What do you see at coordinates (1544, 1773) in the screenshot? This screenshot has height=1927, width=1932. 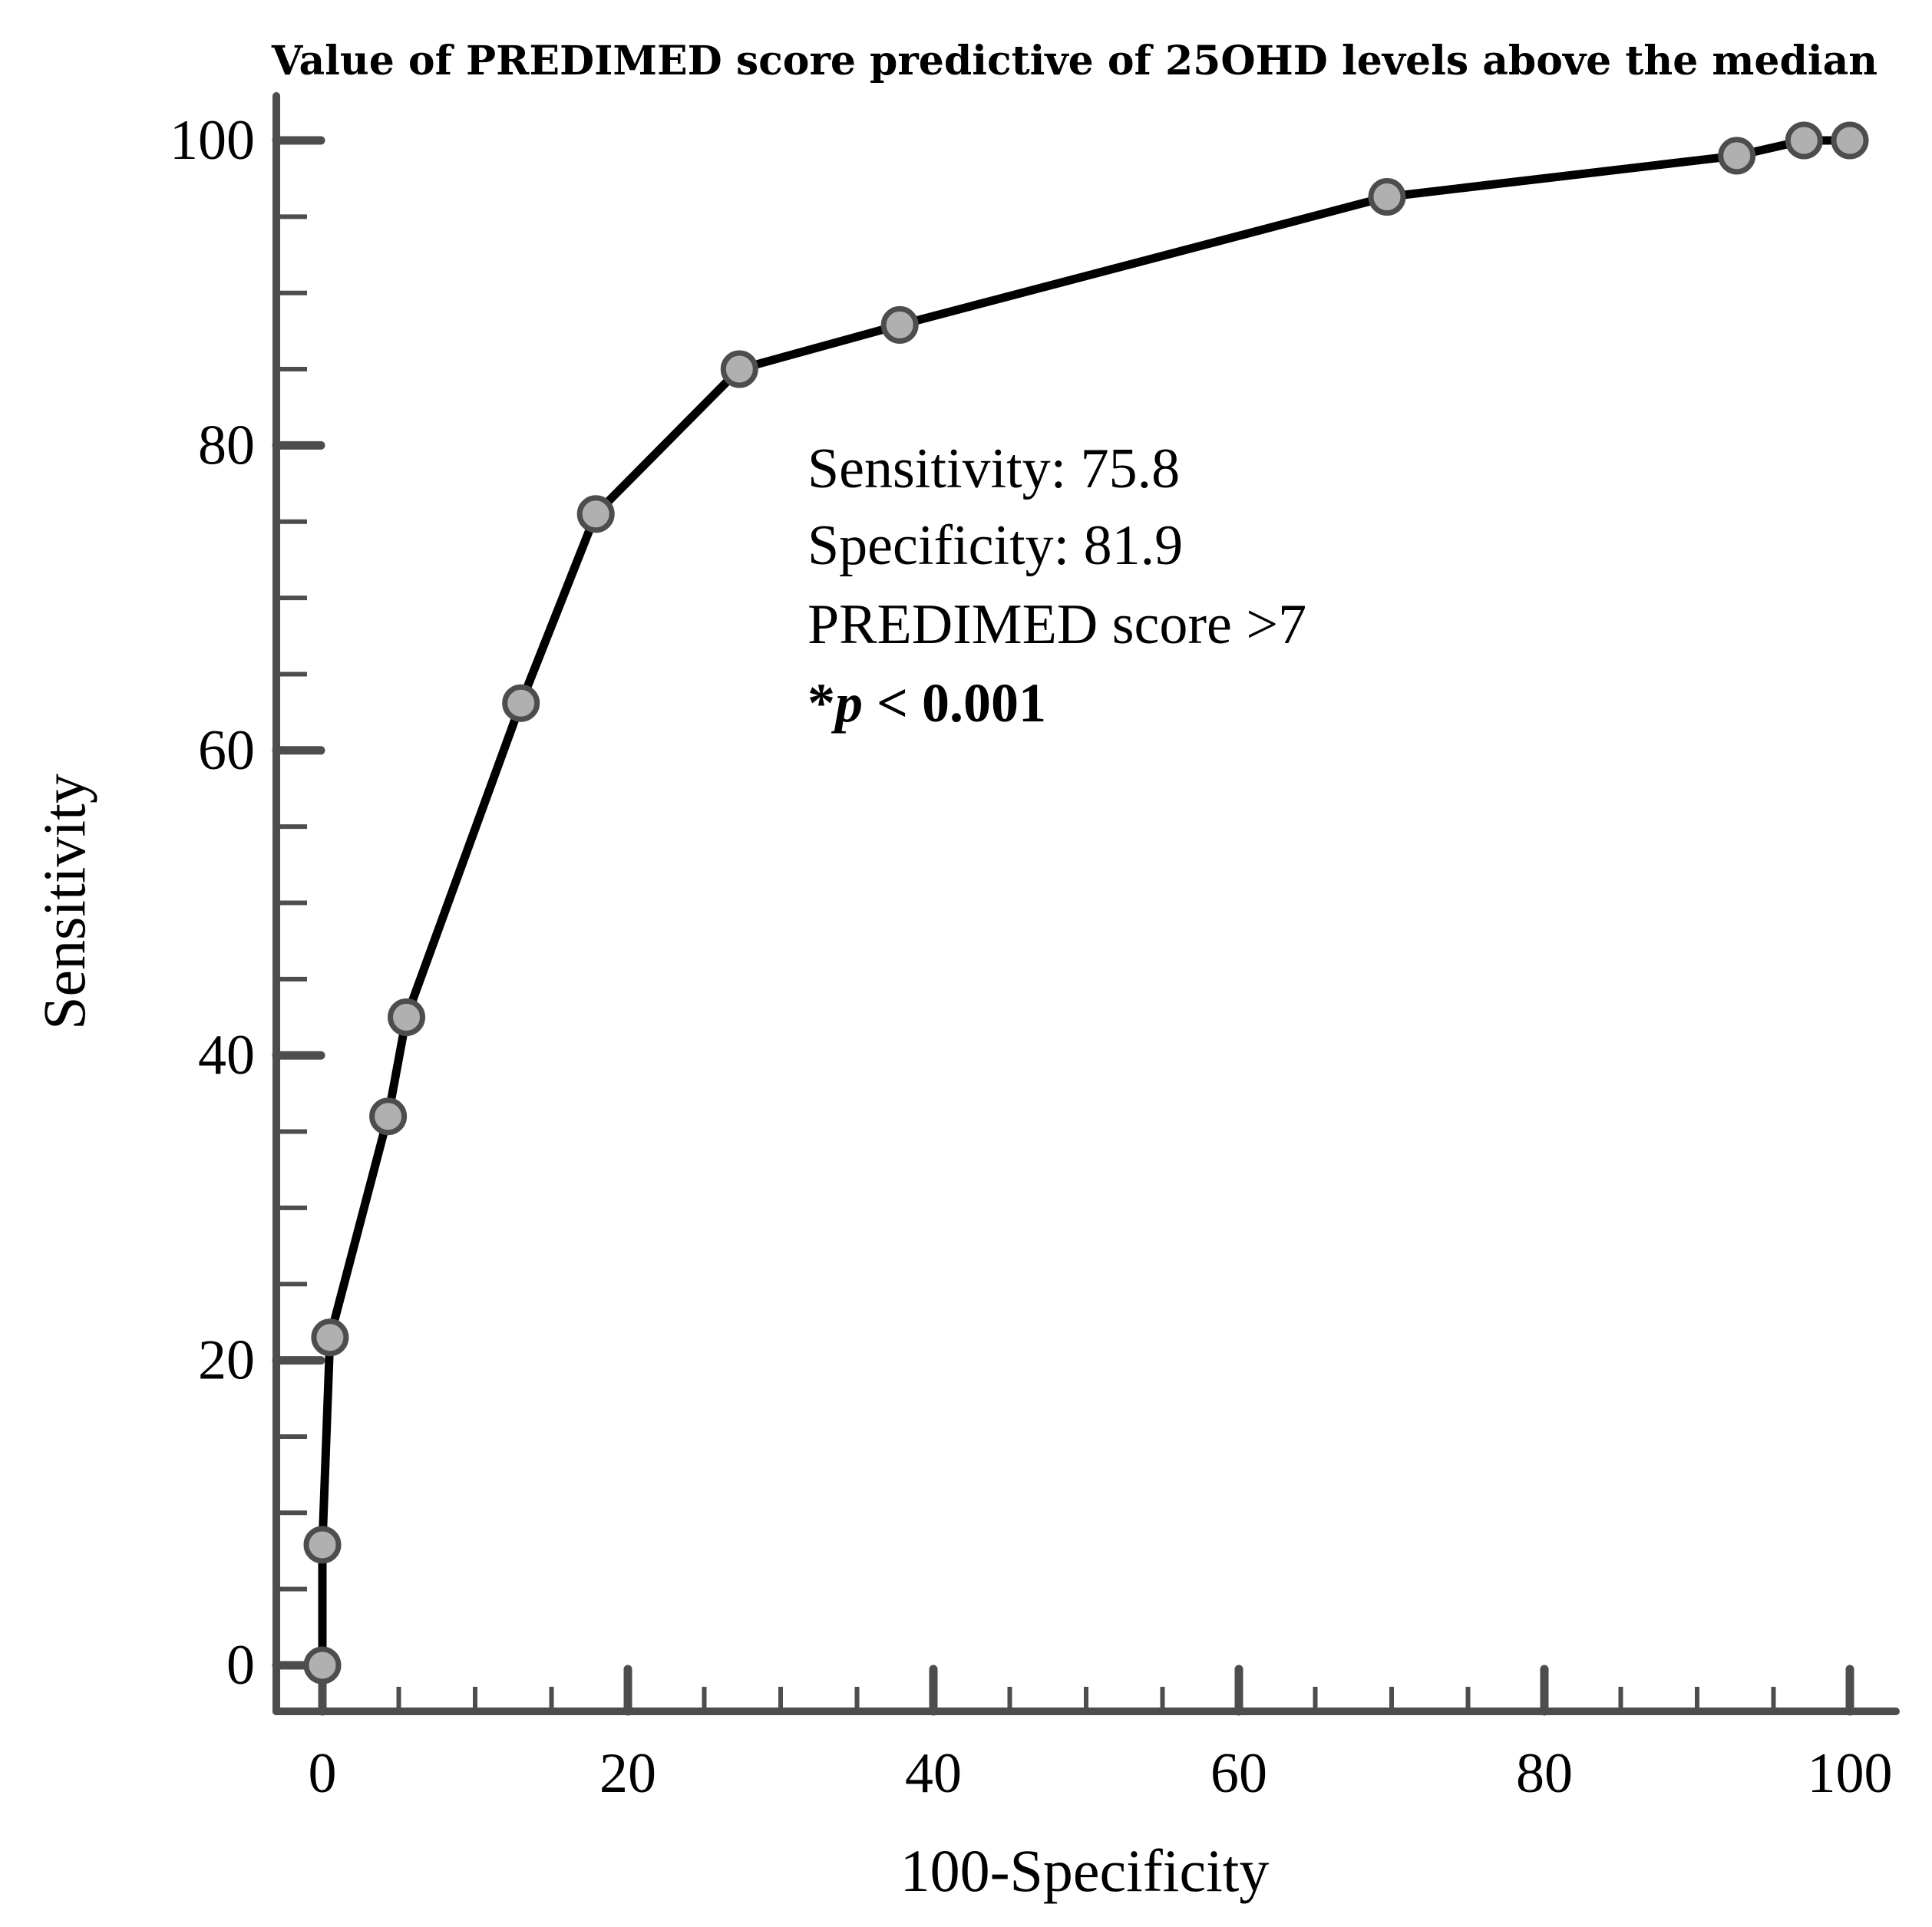 I see `x-tick-label: 80` at bounding box center [1544, 1773].